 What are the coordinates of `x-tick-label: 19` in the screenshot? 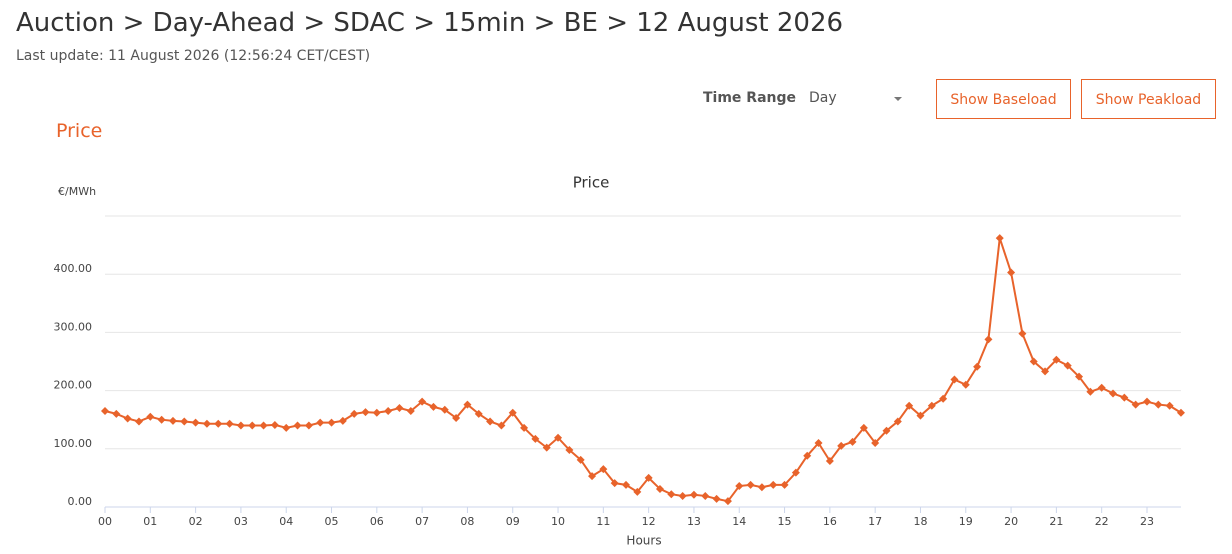 It's located at (966, 521).